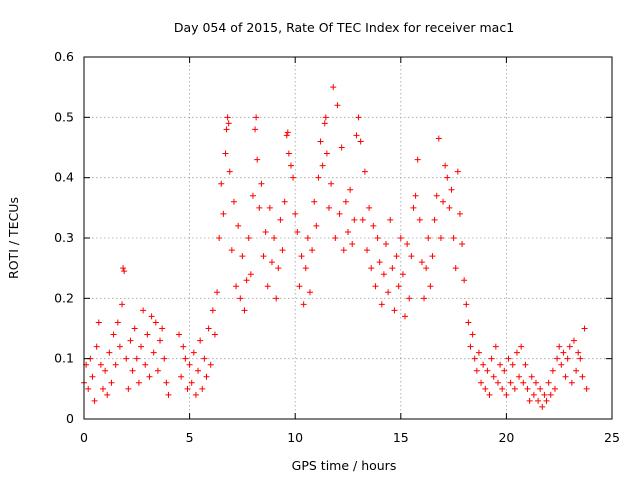 The width and height of the screenshot is (640, 480). I want to click on y-tick-label: 0.2, so click(64, 297).